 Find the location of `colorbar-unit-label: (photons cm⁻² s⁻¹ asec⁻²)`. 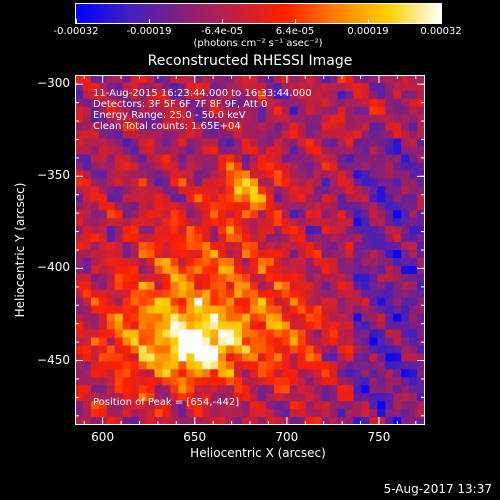

colorbar-unit-label: (photons cm⁻² s⁻¹ asec⁻²) is located at coordinates (258, 43).